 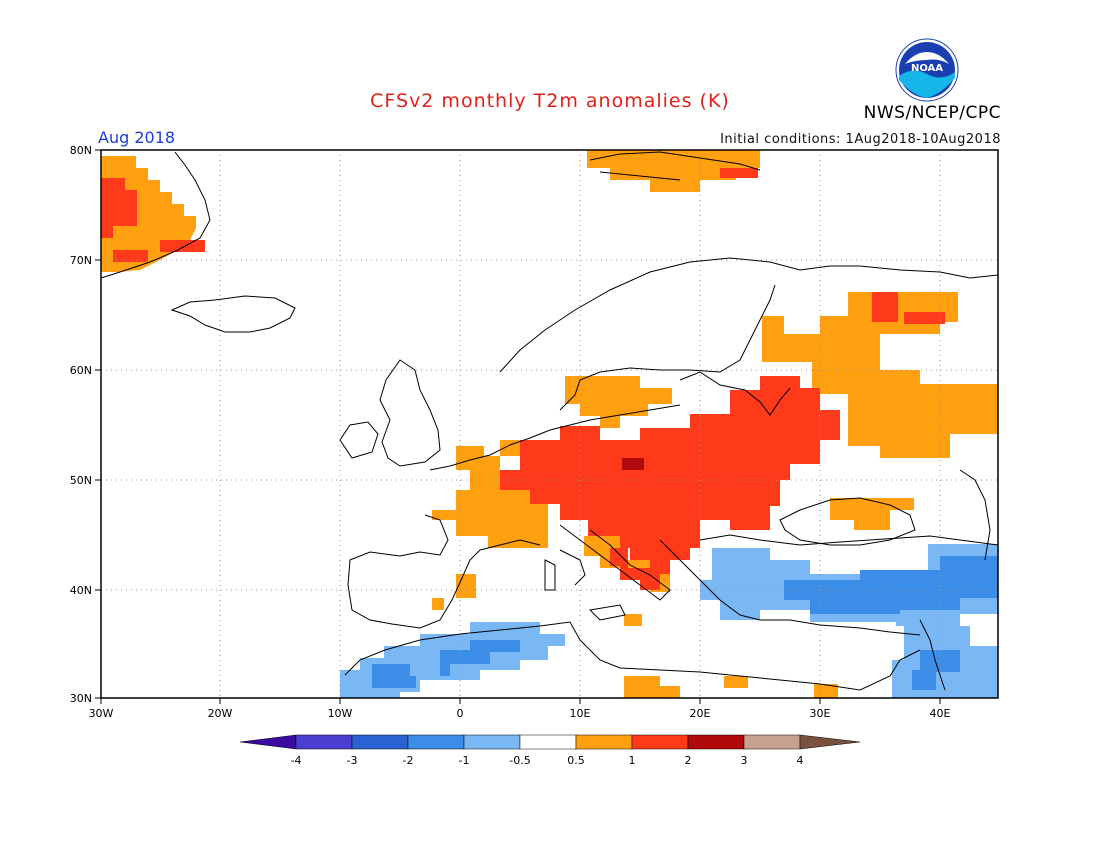 I want to click on colorbar-label: 4, so click(x=800, y=760).